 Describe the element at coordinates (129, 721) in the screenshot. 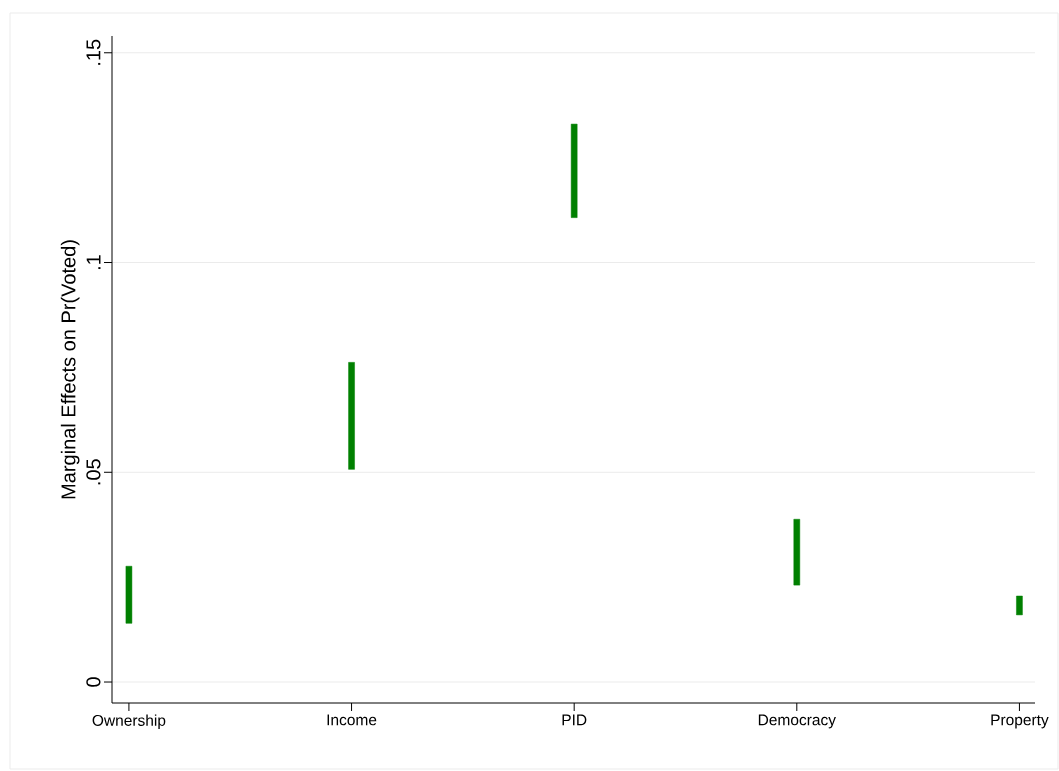

I see `x-tick-label: Ownership` at that location.